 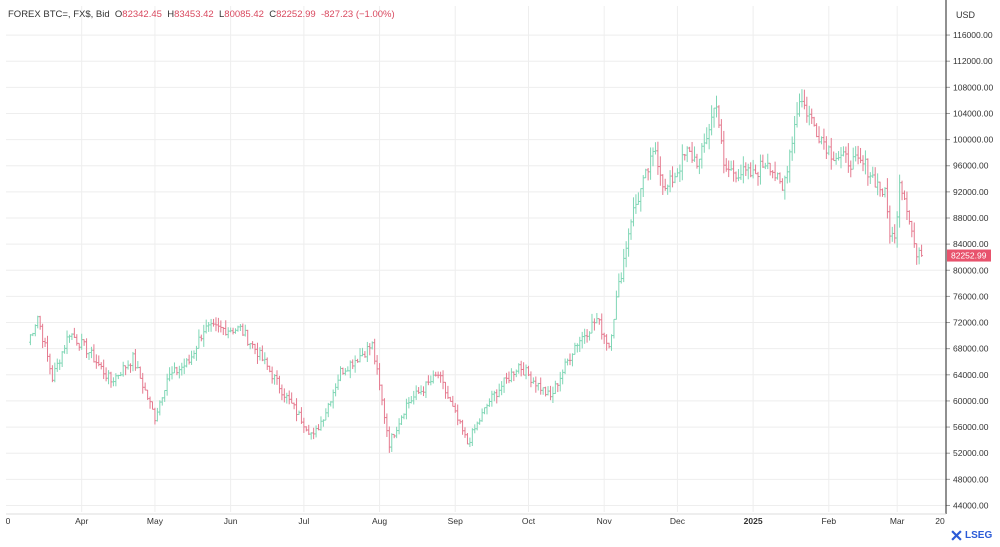 I want to click on legend-symbol: FOREX BTC=, FX$, Bid, so click(x=59, y=14).